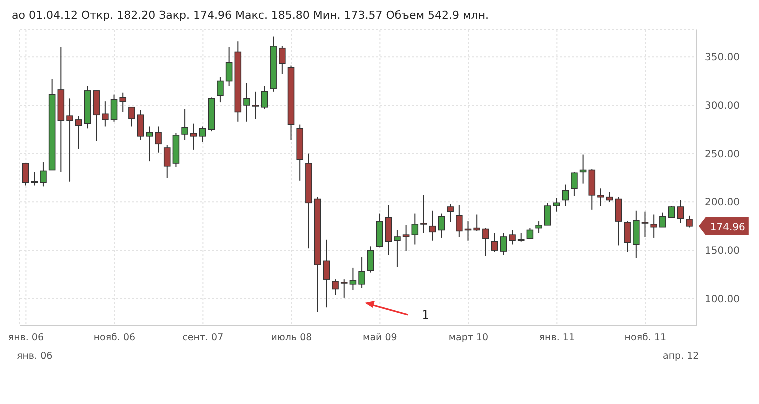  What do you see at coordinates (35, 356) in the screenshot?
I see `text: янв. 06` at bounding box center [35, 356].